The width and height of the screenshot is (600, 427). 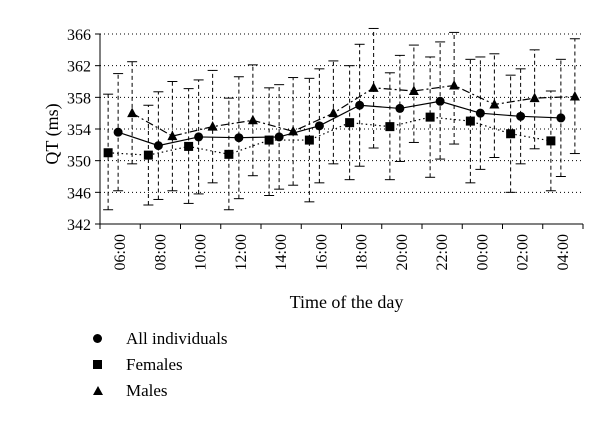 I want to click on y-tick-label: 342, so click(x=79, y=225).